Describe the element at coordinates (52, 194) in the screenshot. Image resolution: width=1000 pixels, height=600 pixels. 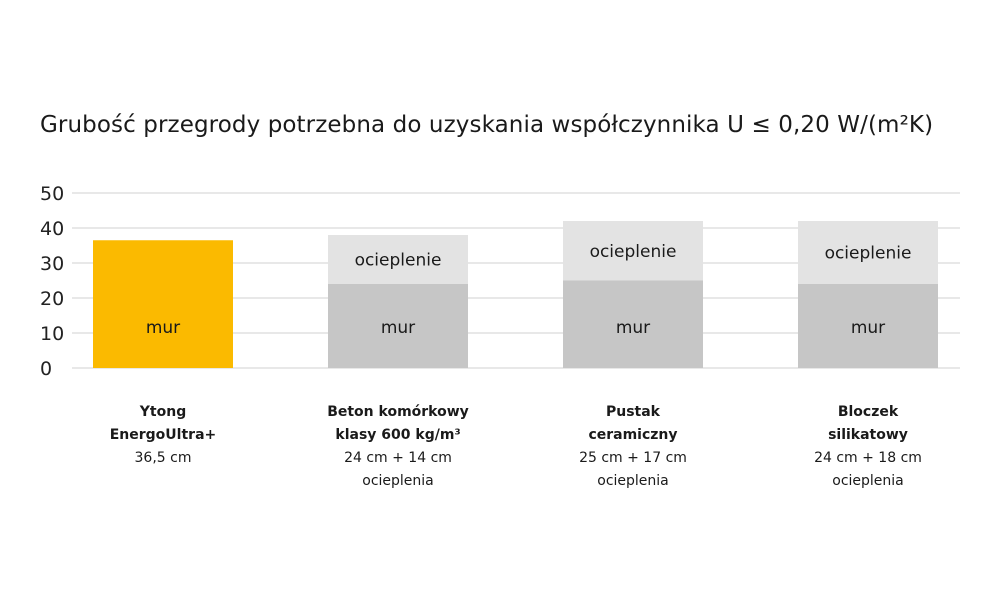
I see `y-tick-label: 50` at that location.